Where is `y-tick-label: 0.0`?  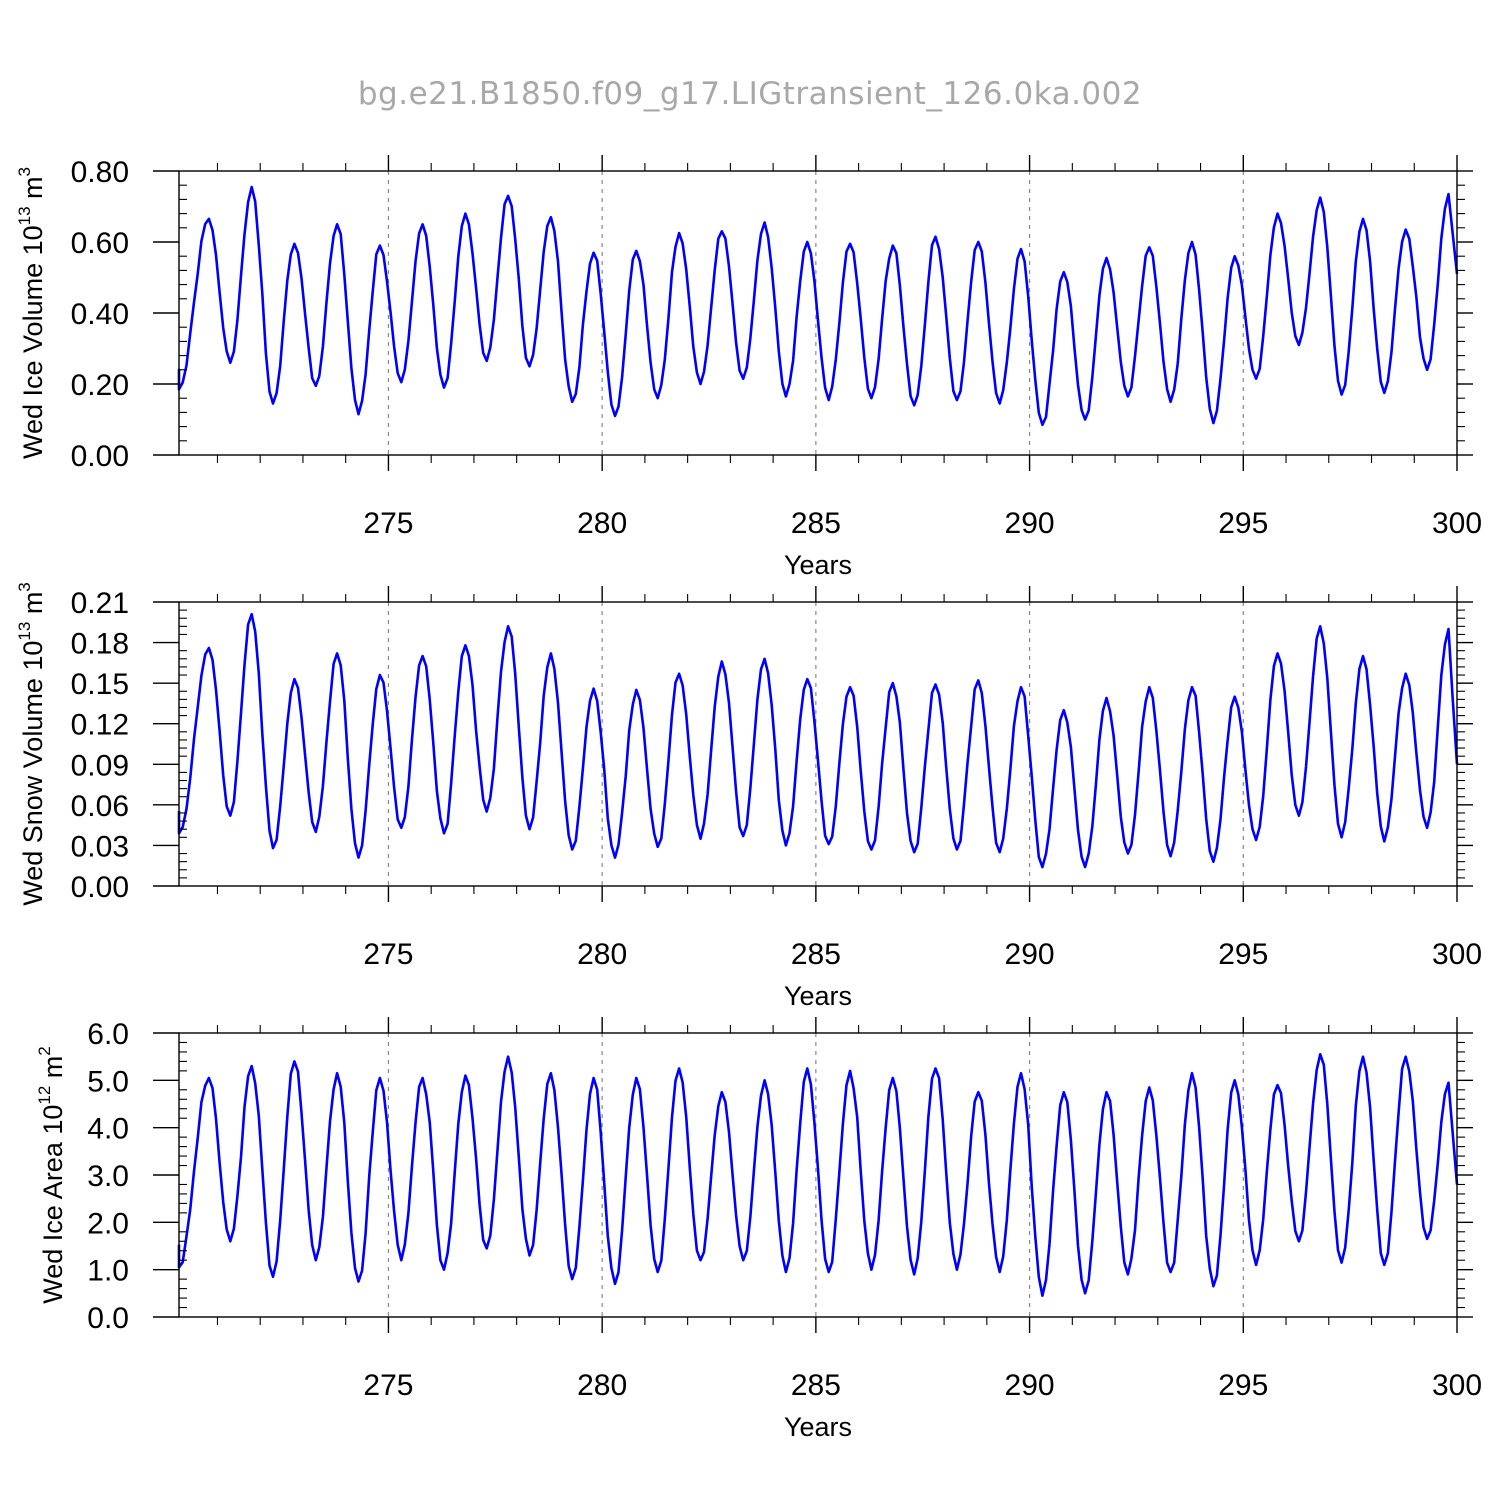 y-tick-label: 0.0 is located at coordinates (108, 1318).